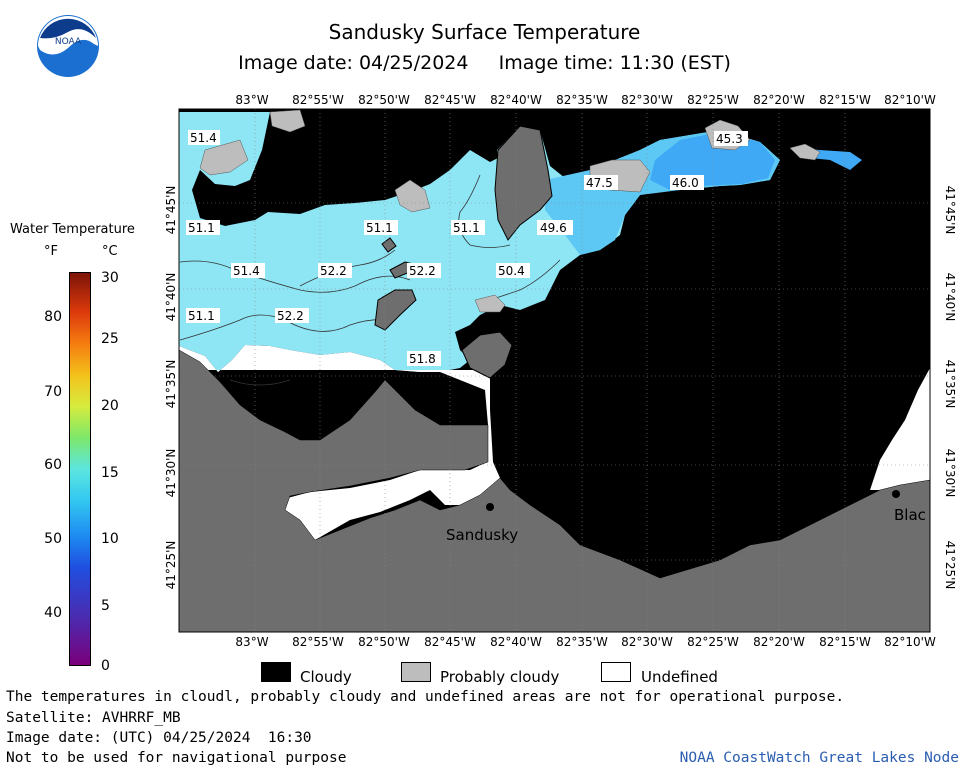 Image resolution: width=969 pixels, height=773 pixels. What do you see at coordinates (463, 252) in the screenshot?
I see `islands` at bounding box center [463, 252].